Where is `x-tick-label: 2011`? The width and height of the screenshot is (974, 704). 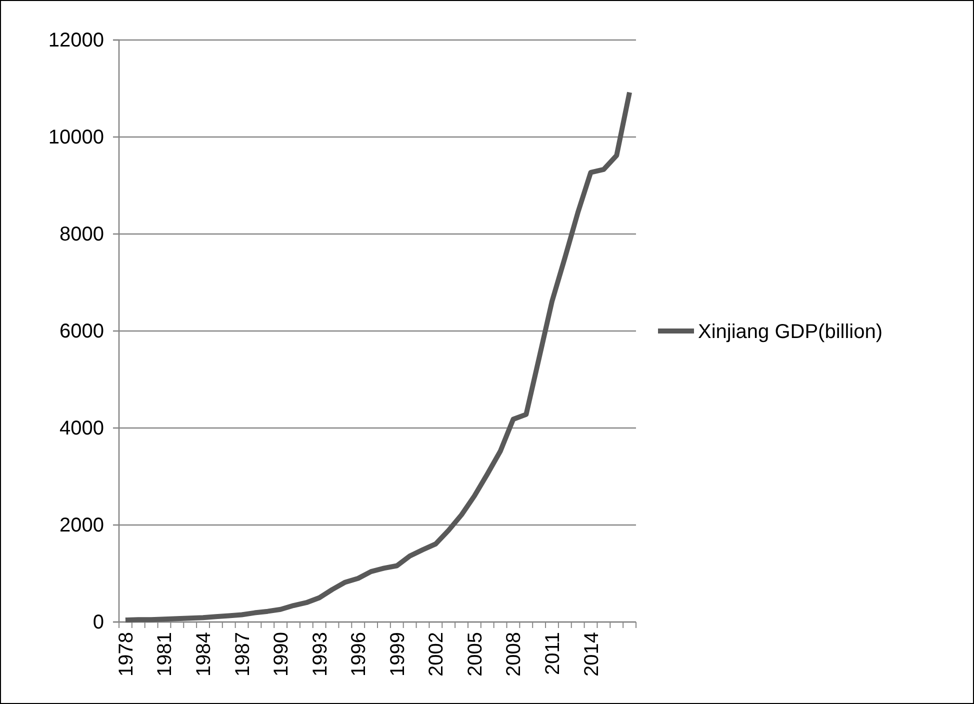
x-tick-label: 2011 is located at coordinates (553, 654).